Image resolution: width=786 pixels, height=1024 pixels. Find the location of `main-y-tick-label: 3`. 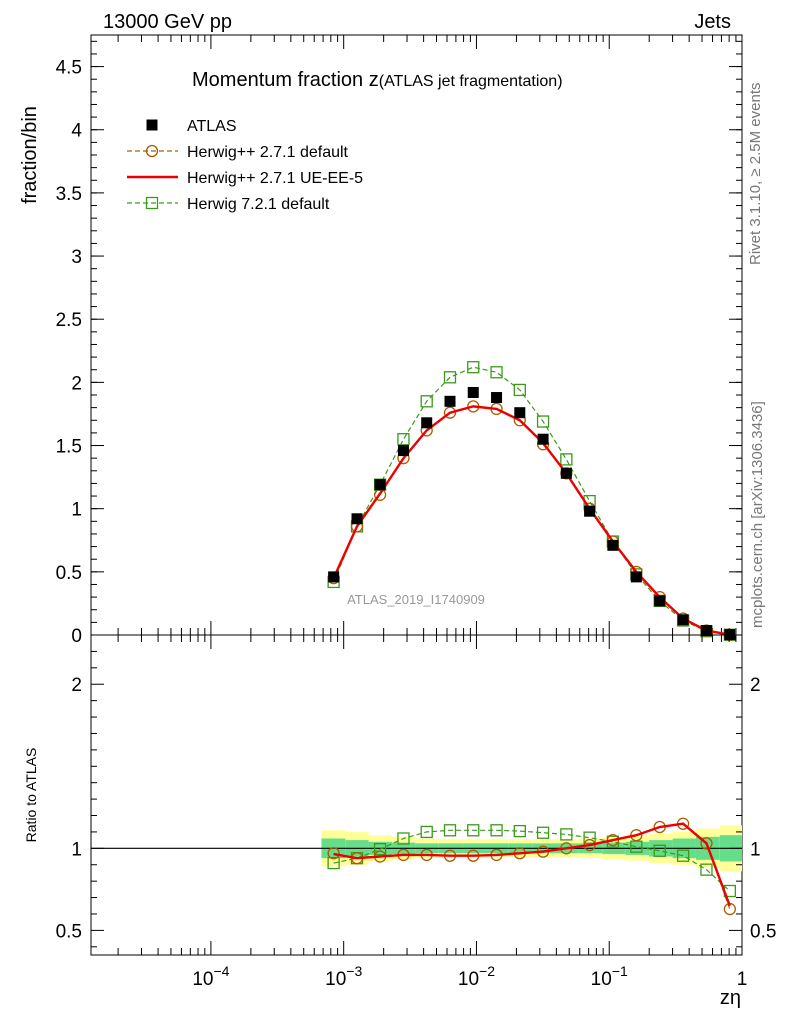

main-y-tick-label: 3 is located at coordinates (76, 257).